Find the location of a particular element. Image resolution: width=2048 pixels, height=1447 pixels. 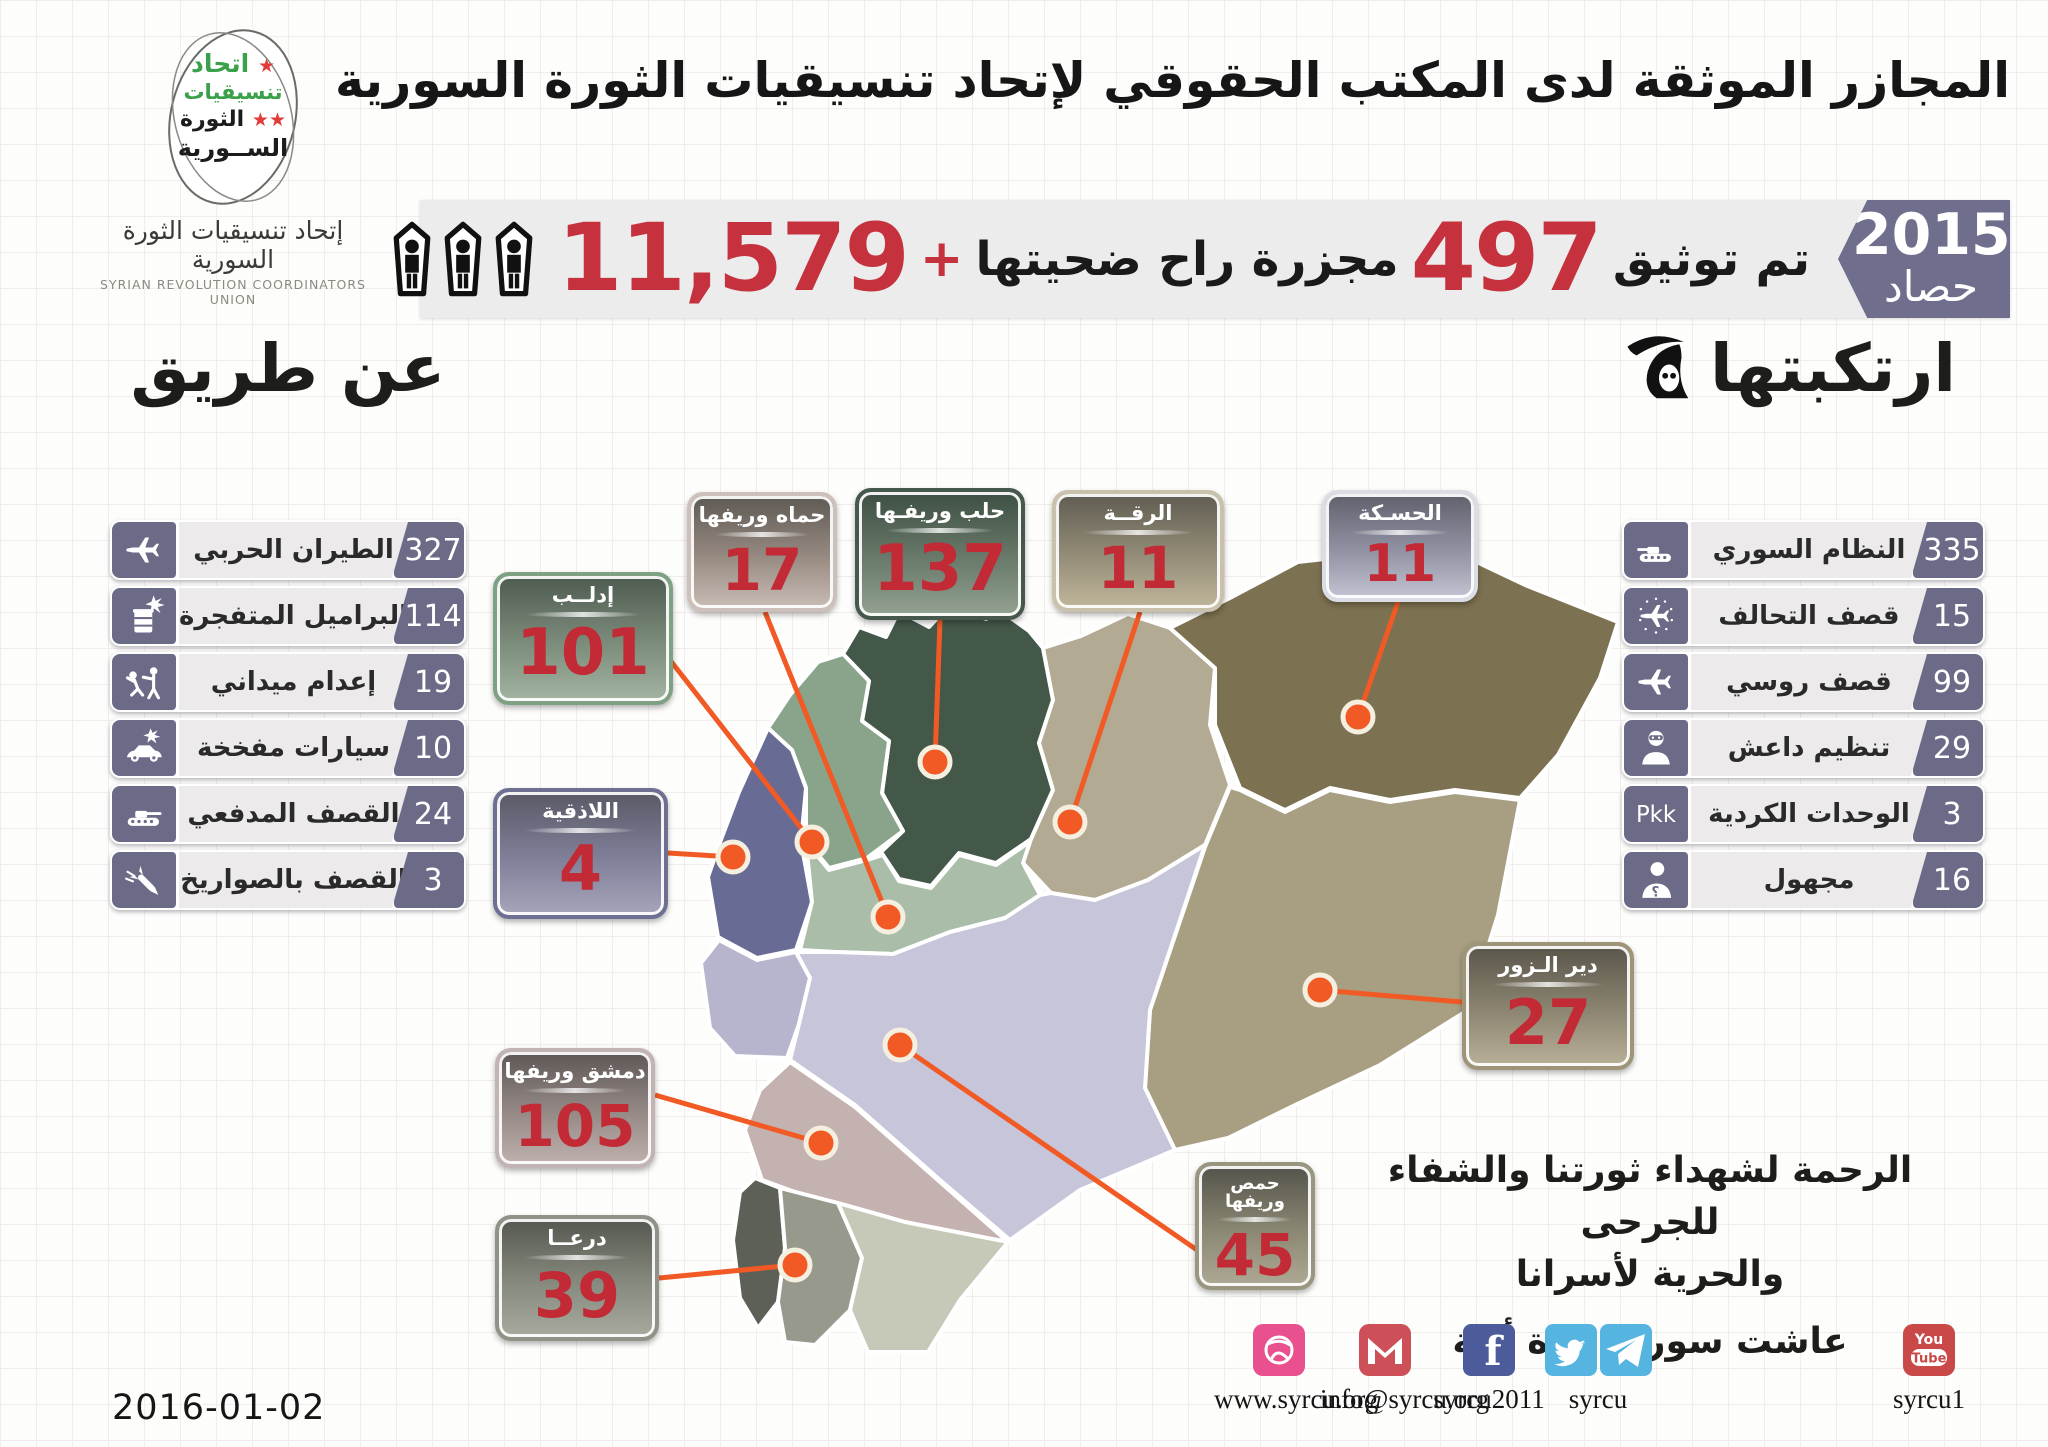

method-count: 24 is located at coordinates (429, 814).